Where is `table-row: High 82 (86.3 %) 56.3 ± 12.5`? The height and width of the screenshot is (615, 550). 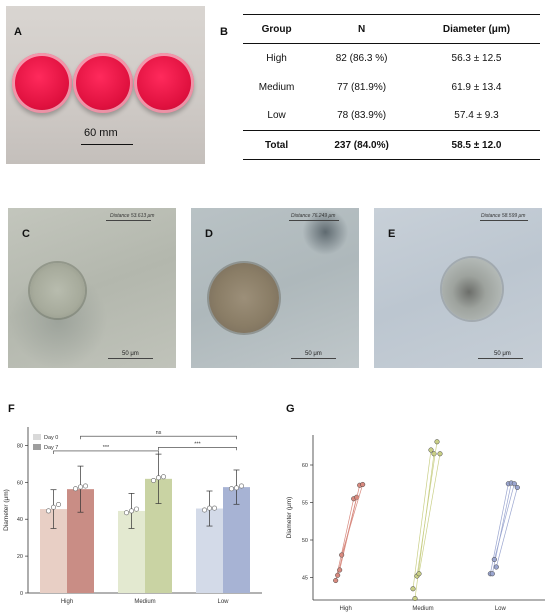 table-row: High 82 (86.3 %) 56.3 ± 12.5 is located at coordinates (391, 58).